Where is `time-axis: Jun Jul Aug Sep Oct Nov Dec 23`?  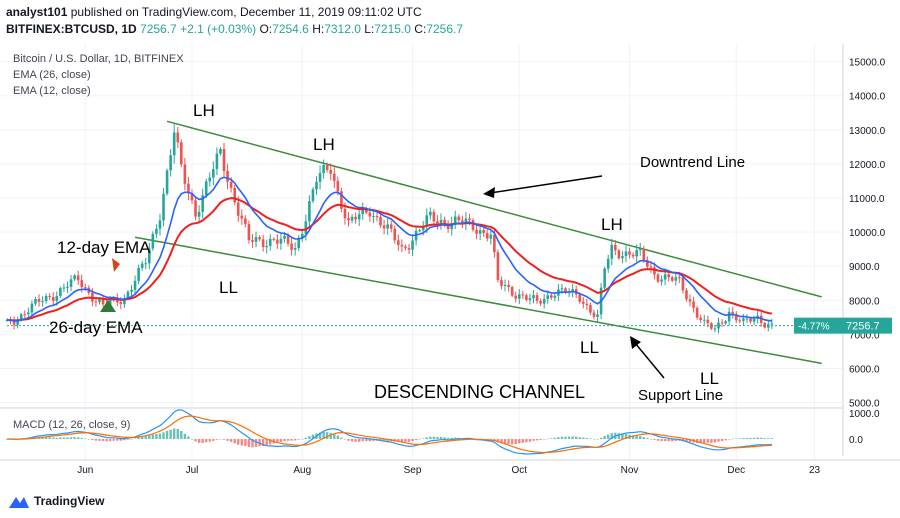
time-axis: Jun Jul Aug Sep Oct Nov Dec 23 is located at coordinates (450, 467).